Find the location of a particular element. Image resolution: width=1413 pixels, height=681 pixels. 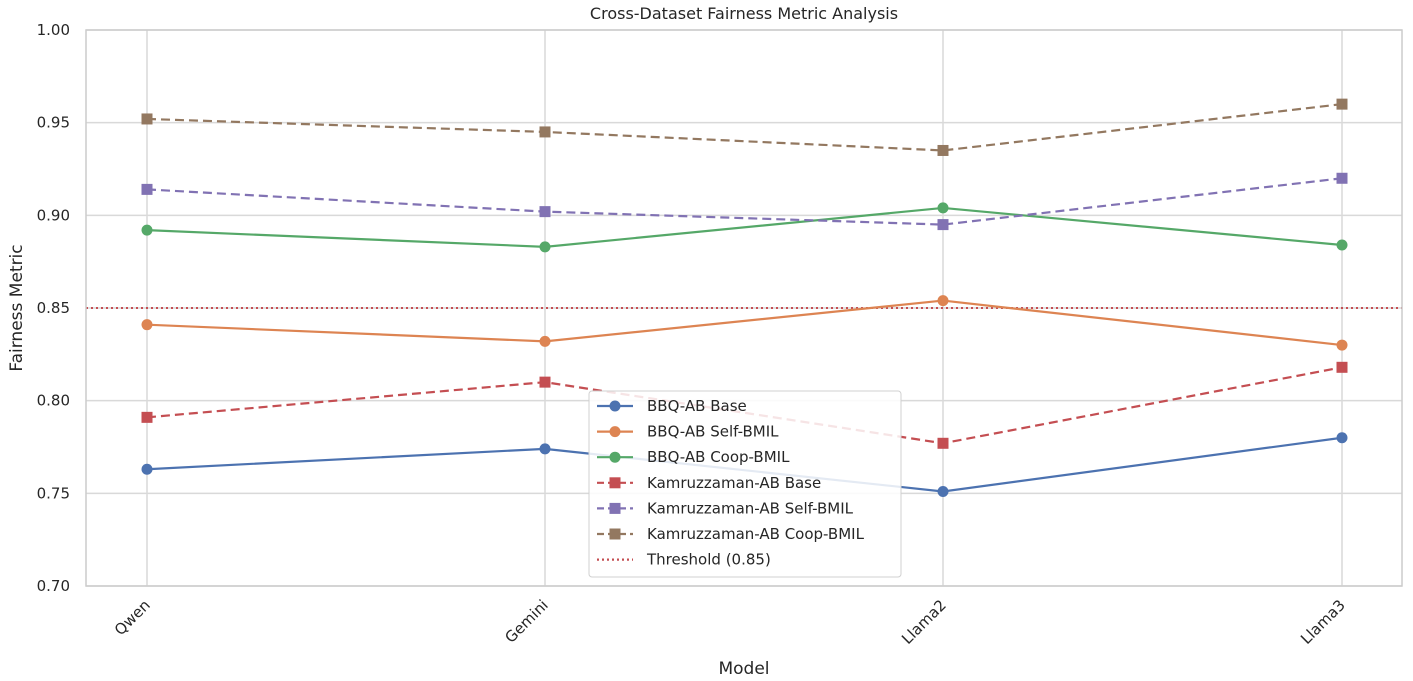

legend-label: BBQ-AB Coop-BMIL is located at coordinates (718, 457).